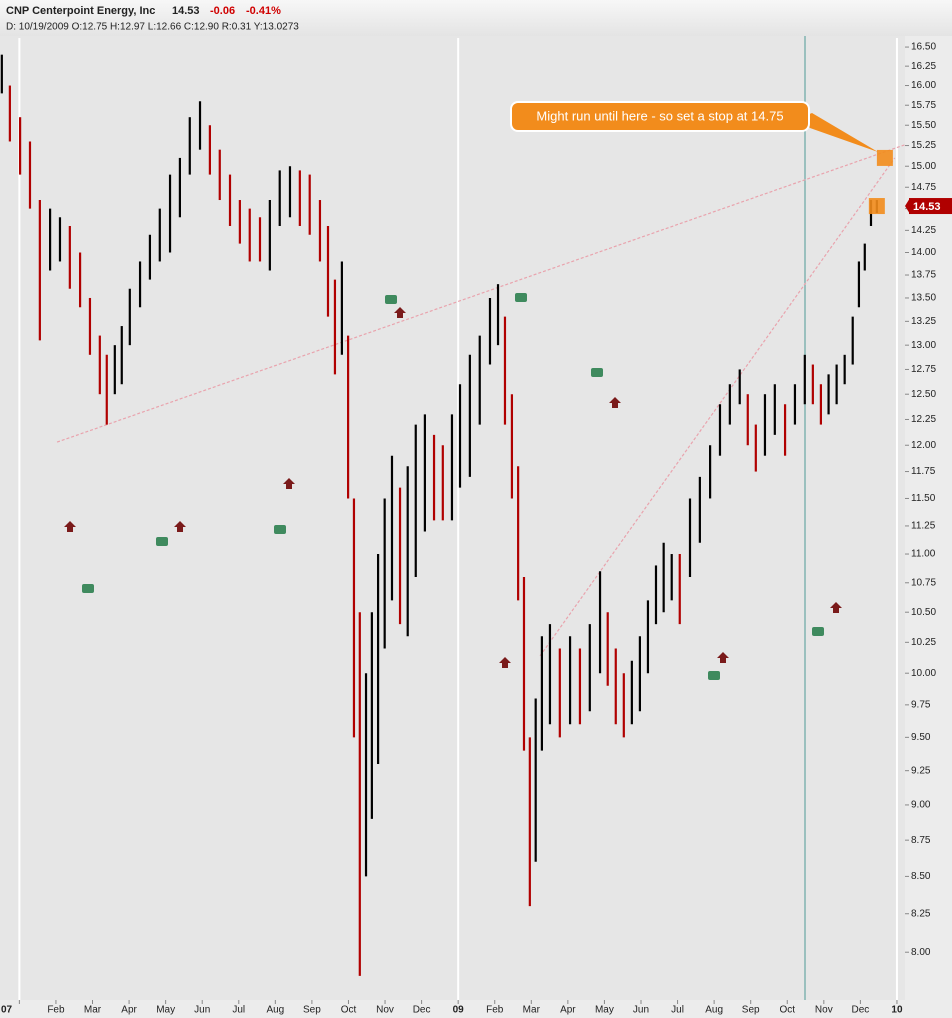 The height and width of the screenshot is (1018, 952). Describe the element at coordinates (923, 298) in the screenshot. I see `y-tick-label: 13.50` at that location.